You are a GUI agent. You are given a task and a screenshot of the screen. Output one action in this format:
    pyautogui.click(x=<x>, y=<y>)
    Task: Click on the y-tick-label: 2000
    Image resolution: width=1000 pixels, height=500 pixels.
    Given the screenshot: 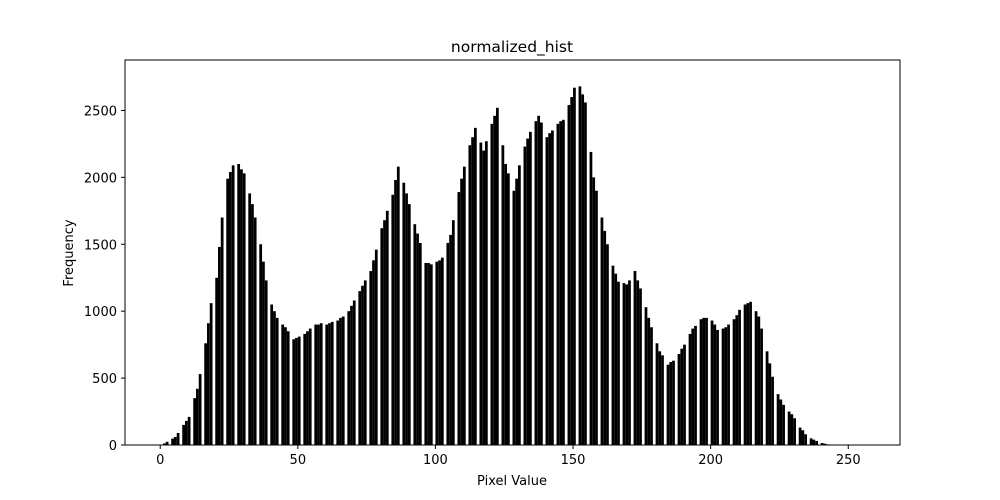 What is the action you would take?
    pyautogui.click(x=100, y=178)
    